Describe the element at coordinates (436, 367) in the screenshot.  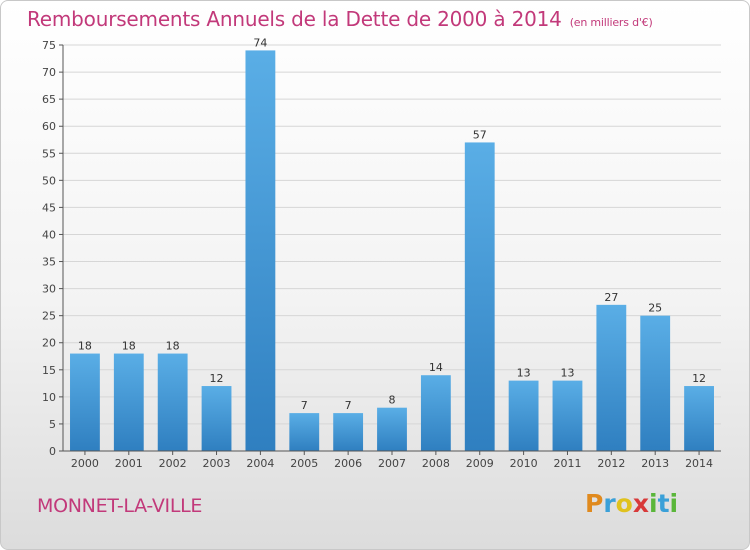
I see `data-label-2008: 14` at that location.